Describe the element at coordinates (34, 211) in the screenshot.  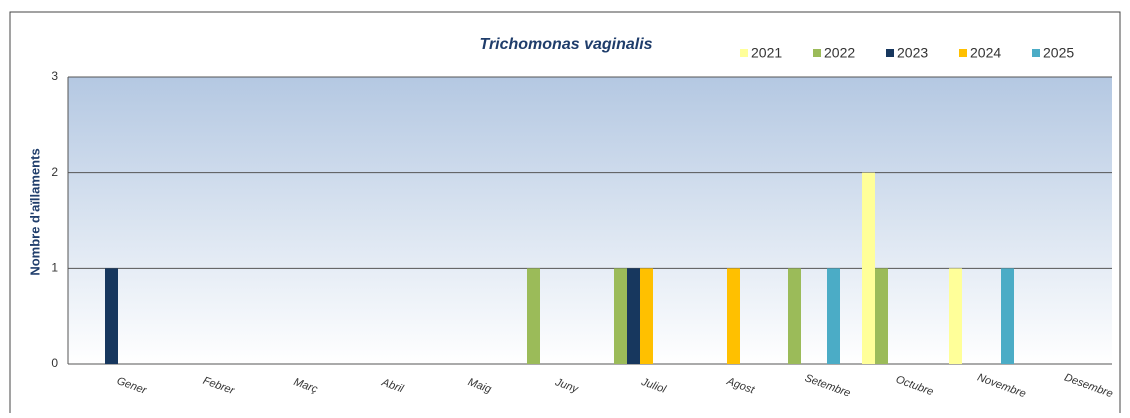
I see `y-axis-label: Nombre d'aïllaments` at that location.